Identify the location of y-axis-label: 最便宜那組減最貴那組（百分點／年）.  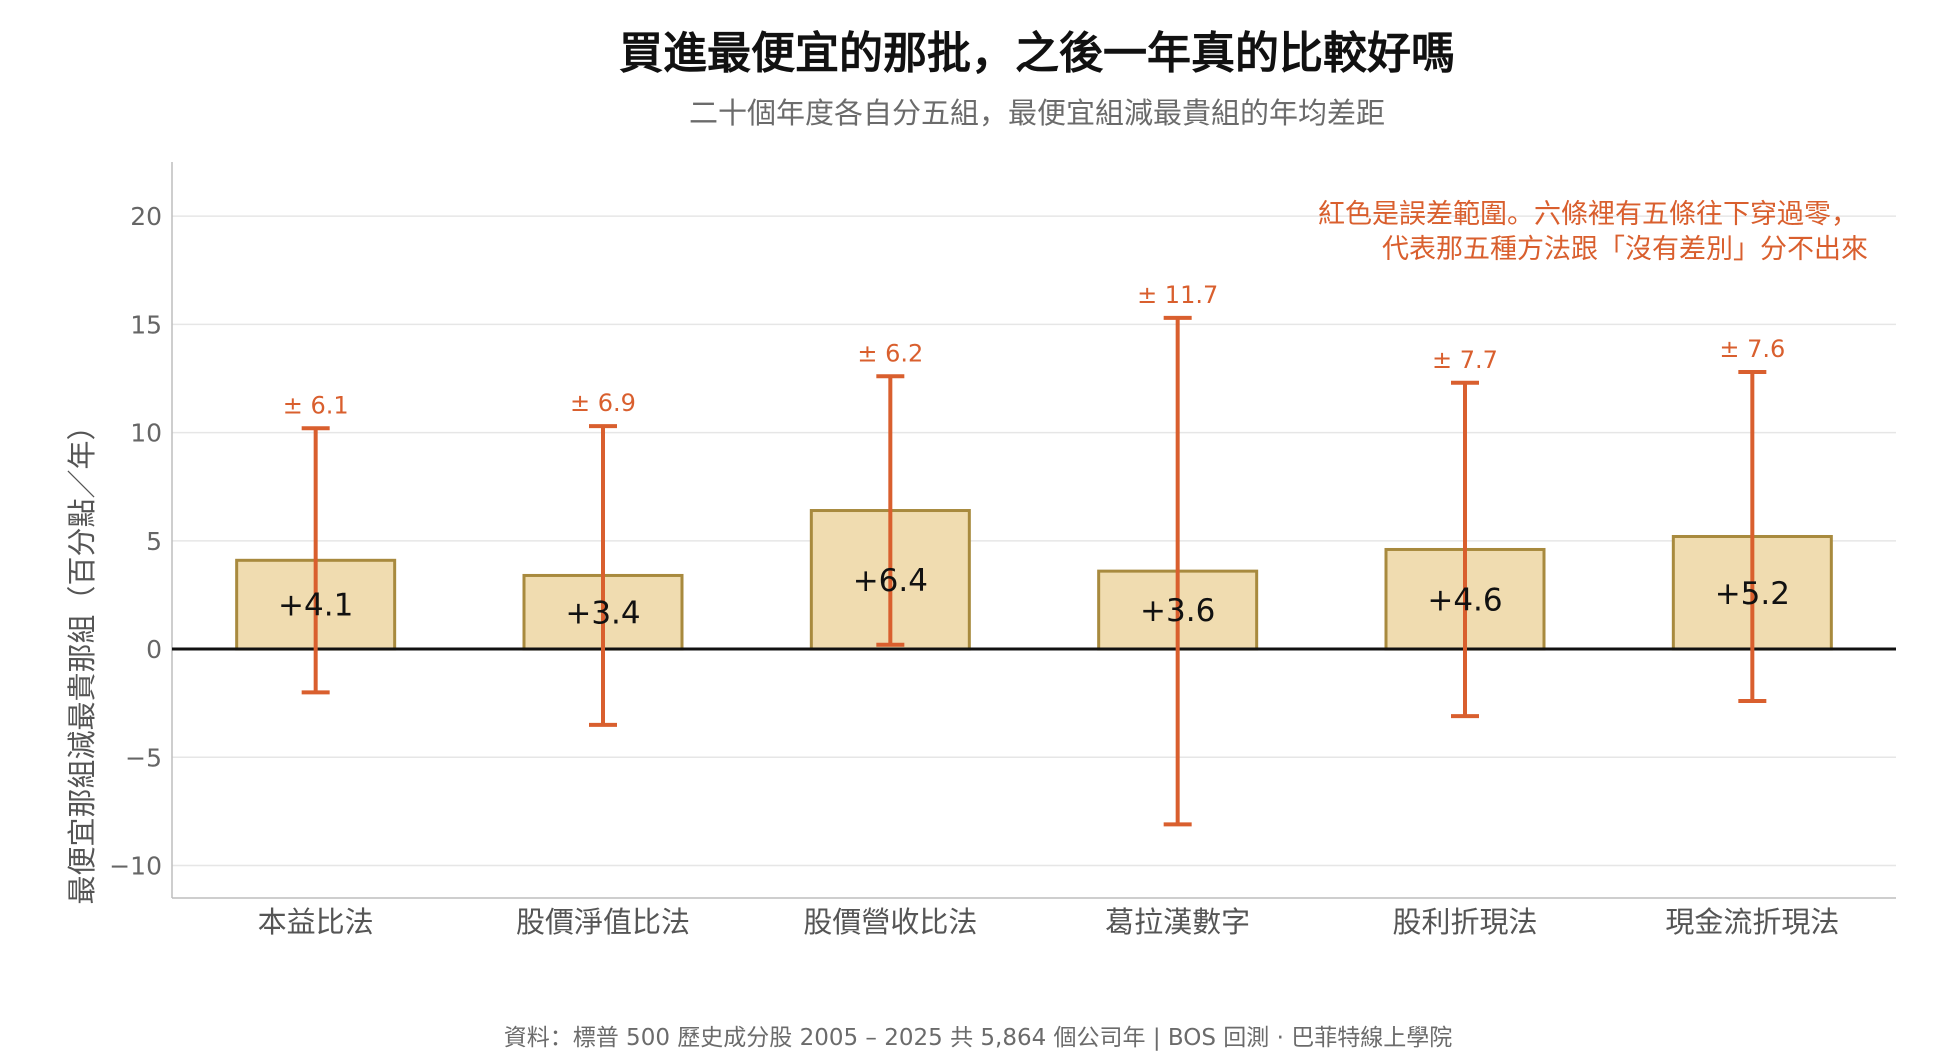
(82, 657).